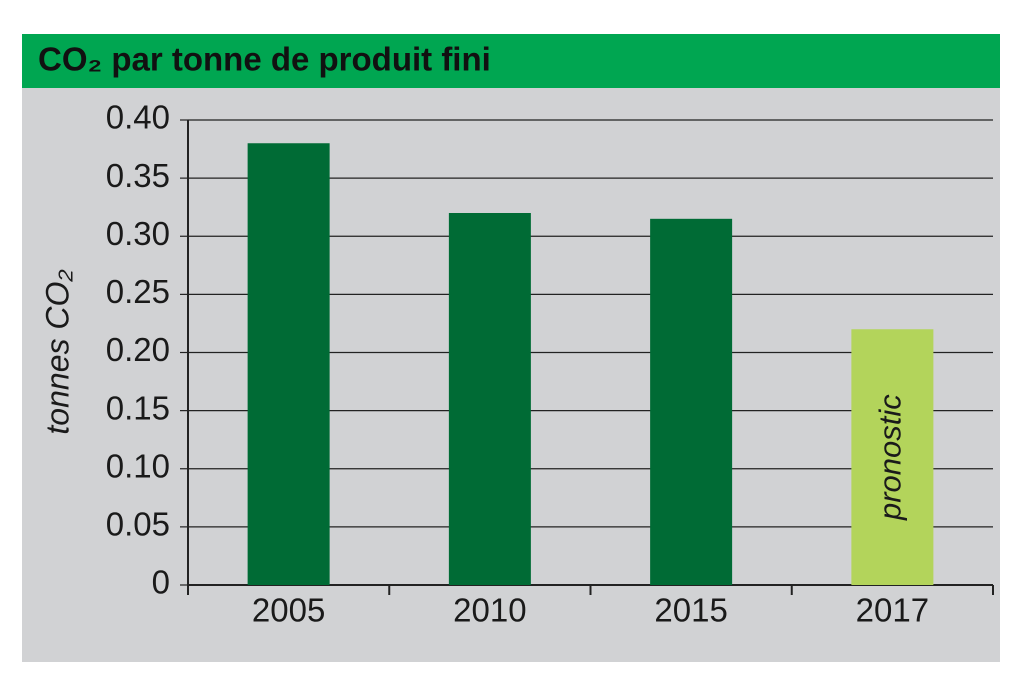 The image size is (1022, 685). What do you see at coordinates (57, 351) in the screenshot?
I see `y-axis-label: tonnes CO₂` at bounding box center [57, 351].